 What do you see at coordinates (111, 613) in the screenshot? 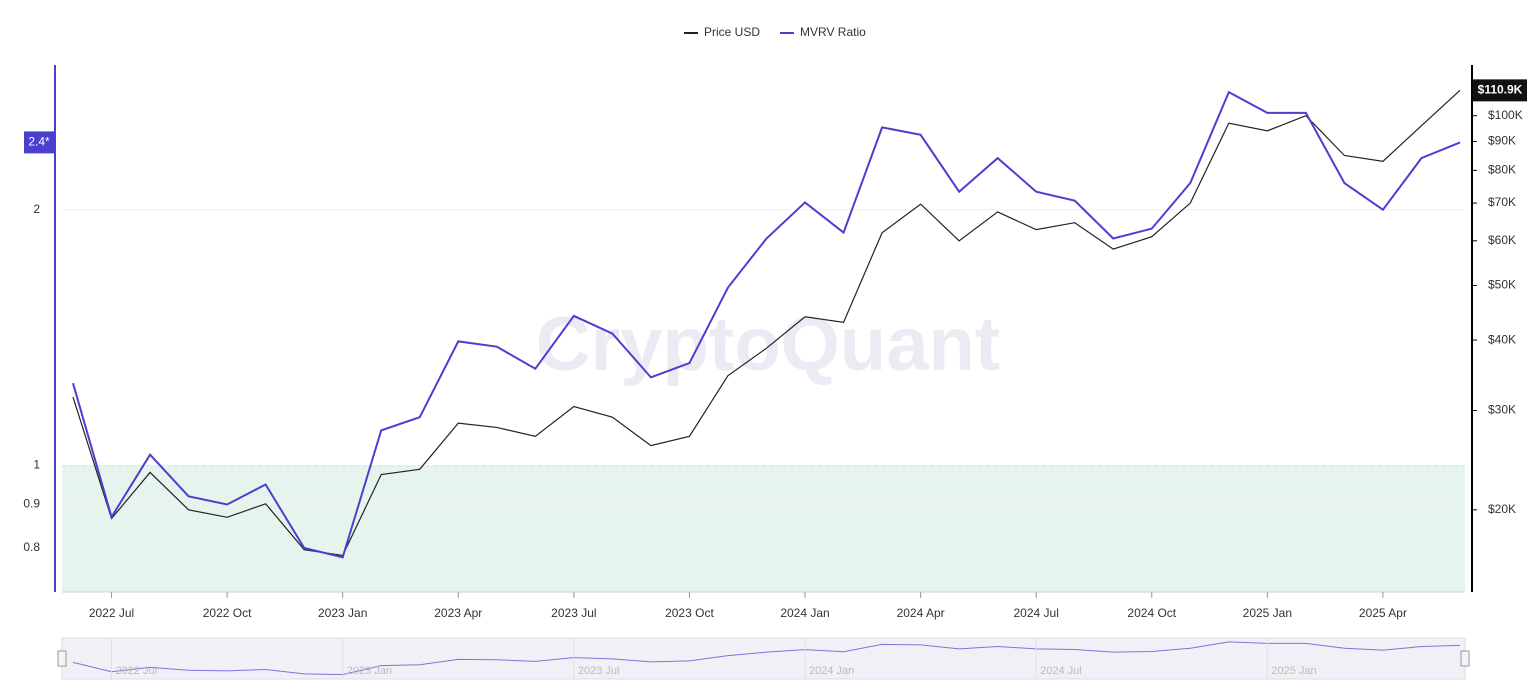
I see `x-tick-label: 2022 Jul` at bounding box center [111, 613].